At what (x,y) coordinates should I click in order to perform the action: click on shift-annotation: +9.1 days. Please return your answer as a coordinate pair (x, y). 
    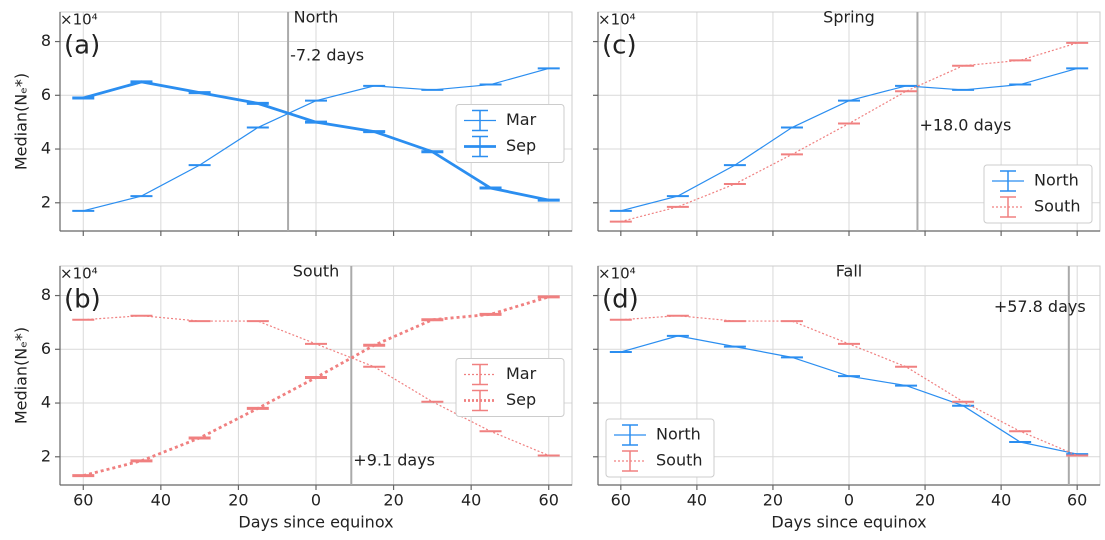
    Looking at the image, I should click on (394, 459).